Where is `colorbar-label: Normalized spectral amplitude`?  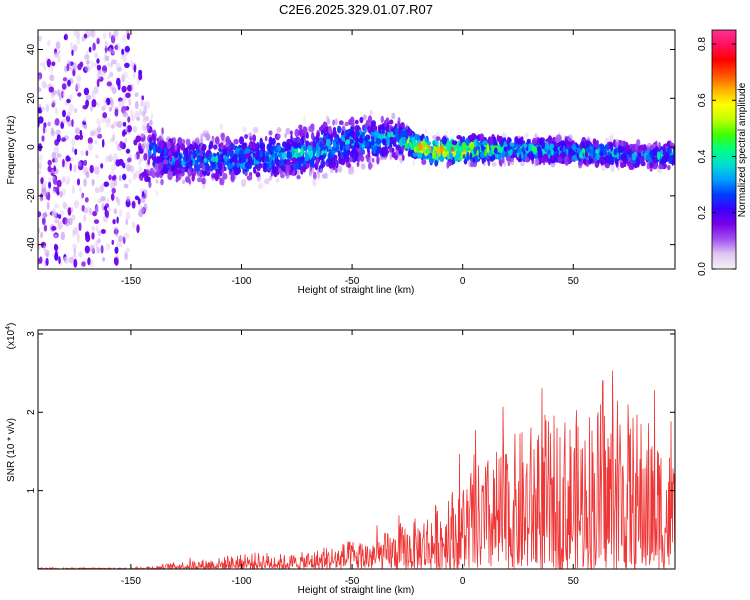 colorbar-label: Normalized spectral amplitude is located at coordinates (742, 149).